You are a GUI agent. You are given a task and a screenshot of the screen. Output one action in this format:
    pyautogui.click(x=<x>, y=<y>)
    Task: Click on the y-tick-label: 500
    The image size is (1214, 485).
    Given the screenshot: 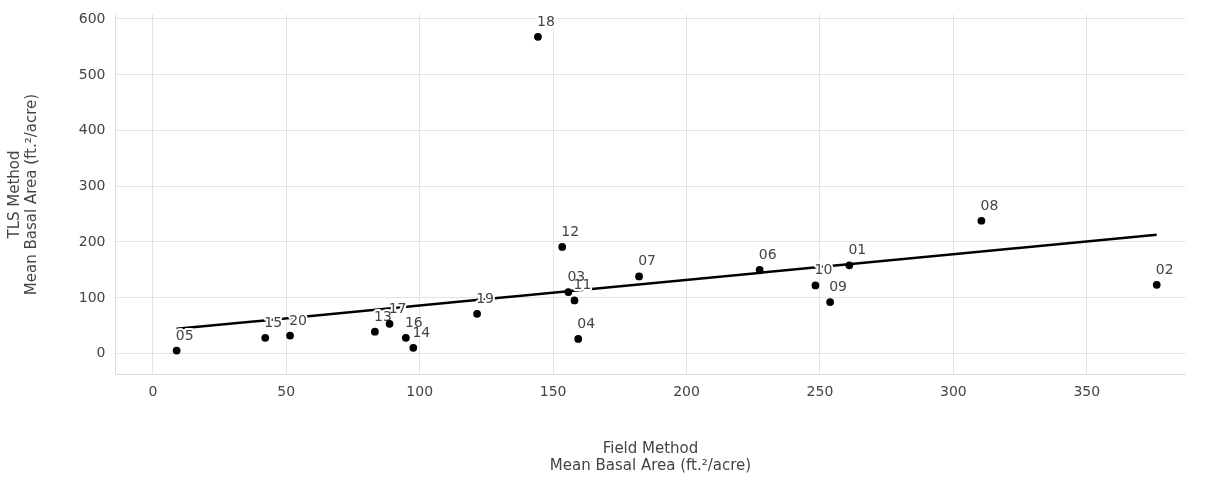 What is the action you would take?
    pyautogui.click(x=92, y=73)
    